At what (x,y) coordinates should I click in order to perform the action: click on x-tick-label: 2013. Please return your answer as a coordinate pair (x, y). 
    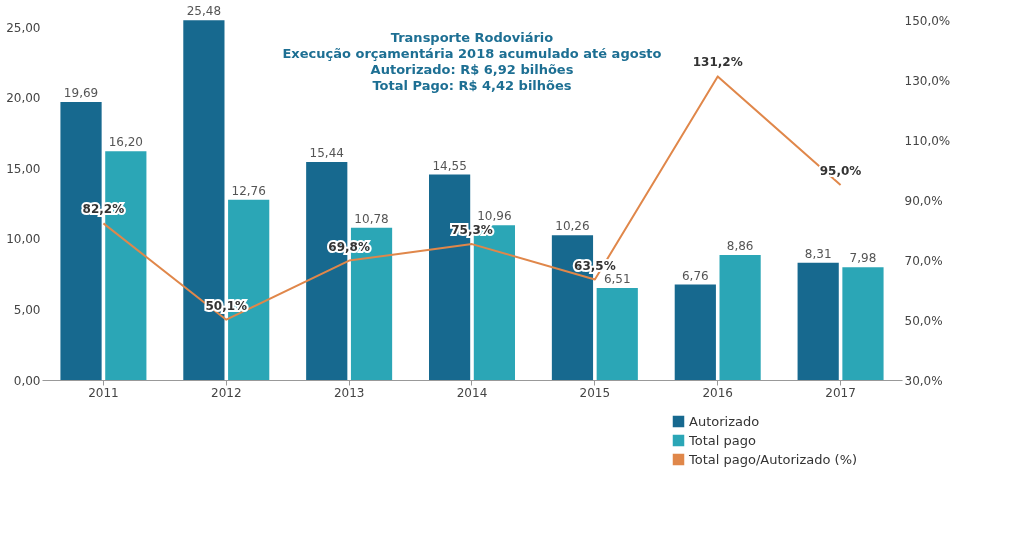
    Looking at the image, I should click on (349, 392).